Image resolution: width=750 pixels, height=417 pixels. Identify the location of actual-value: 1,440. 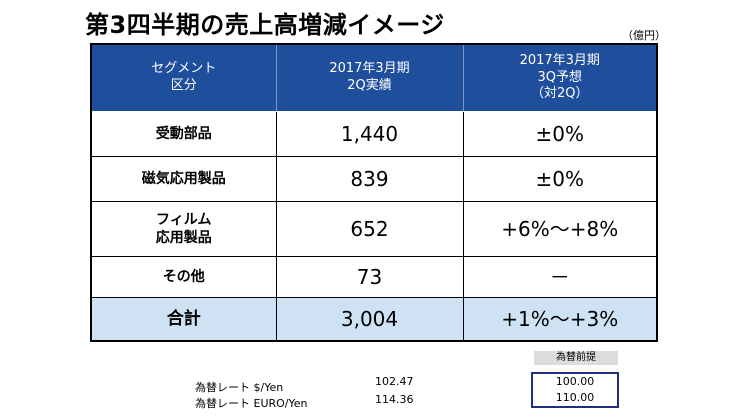
(369, 134).